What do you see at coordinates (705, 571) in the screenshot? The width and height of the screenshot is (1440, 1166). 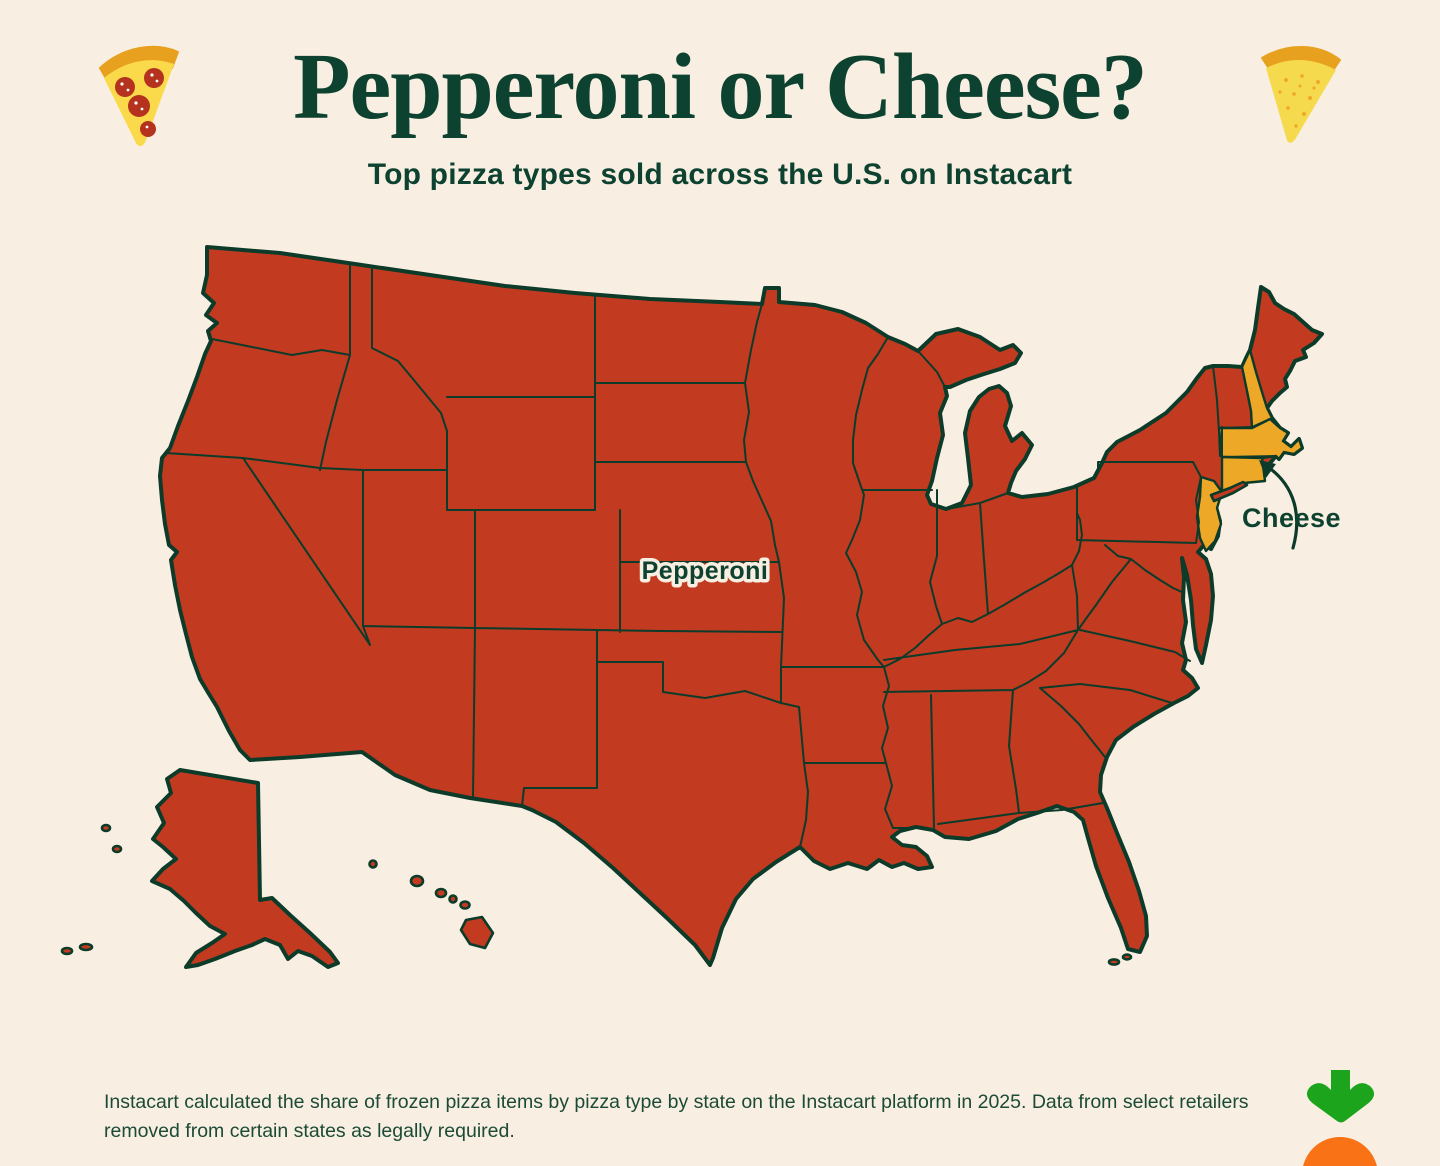 I see `pepperoni-map-label: Pepperoni` at bounding box center [705, 571].